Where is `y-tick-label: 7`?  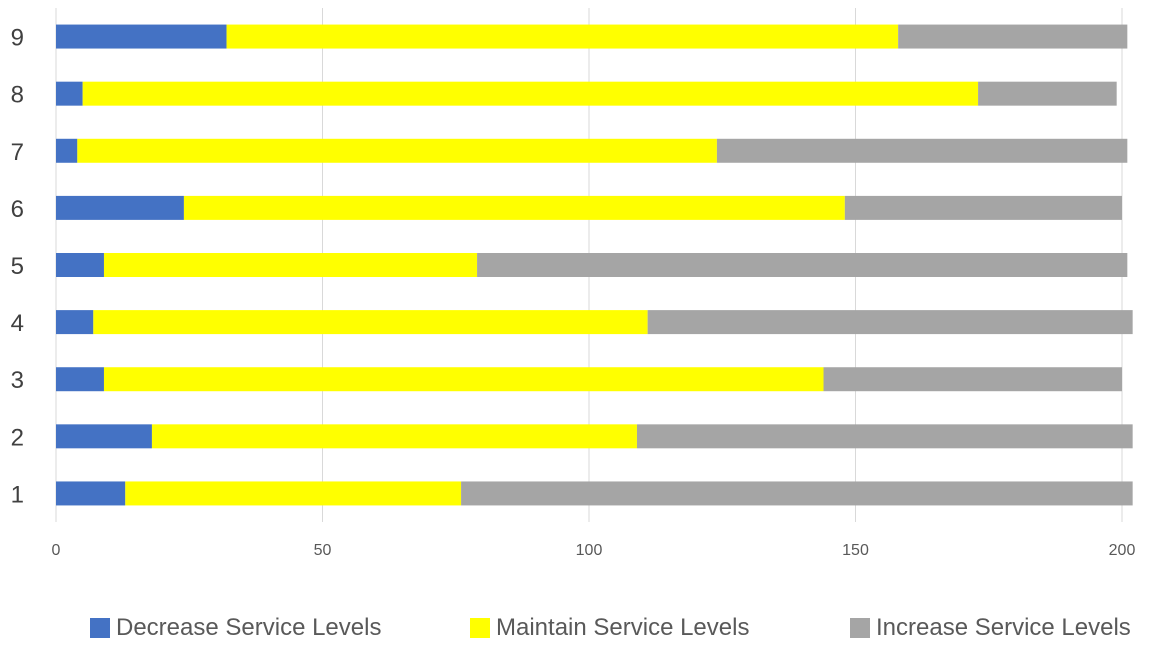 y-tick-label: 7 is located at coordinates (17, 152).